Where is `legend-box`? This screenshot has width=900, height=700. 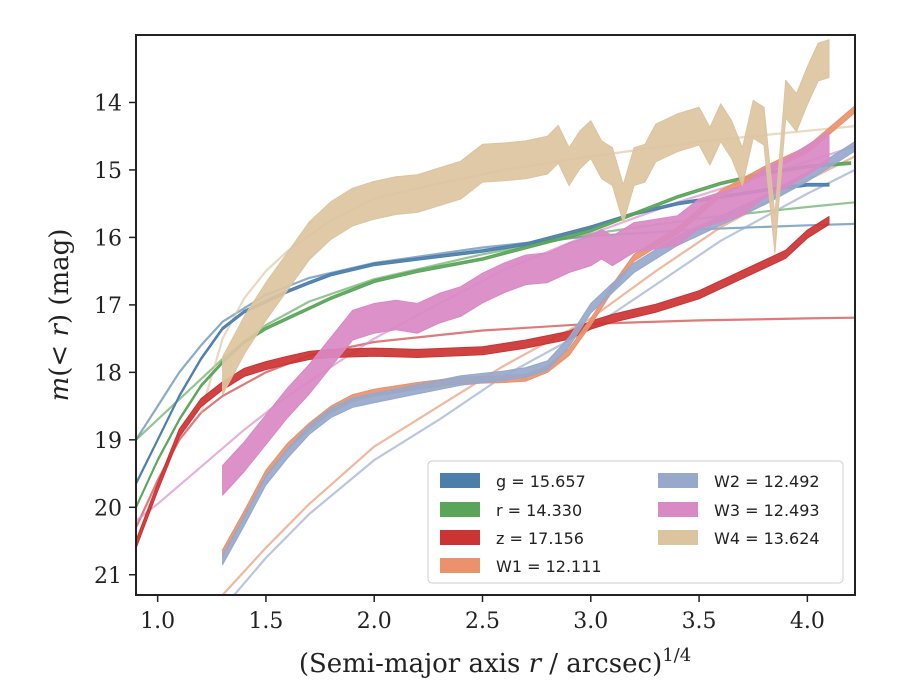
legend-box is located at coordinates (635, 522).